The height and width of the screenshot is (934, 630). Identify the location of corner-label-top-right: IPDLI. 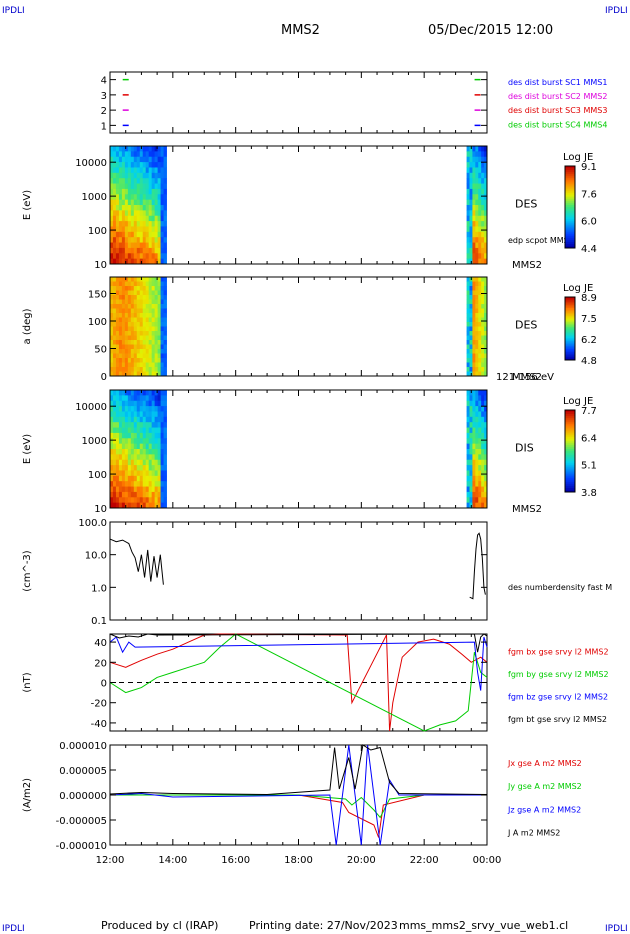
(616, 11).